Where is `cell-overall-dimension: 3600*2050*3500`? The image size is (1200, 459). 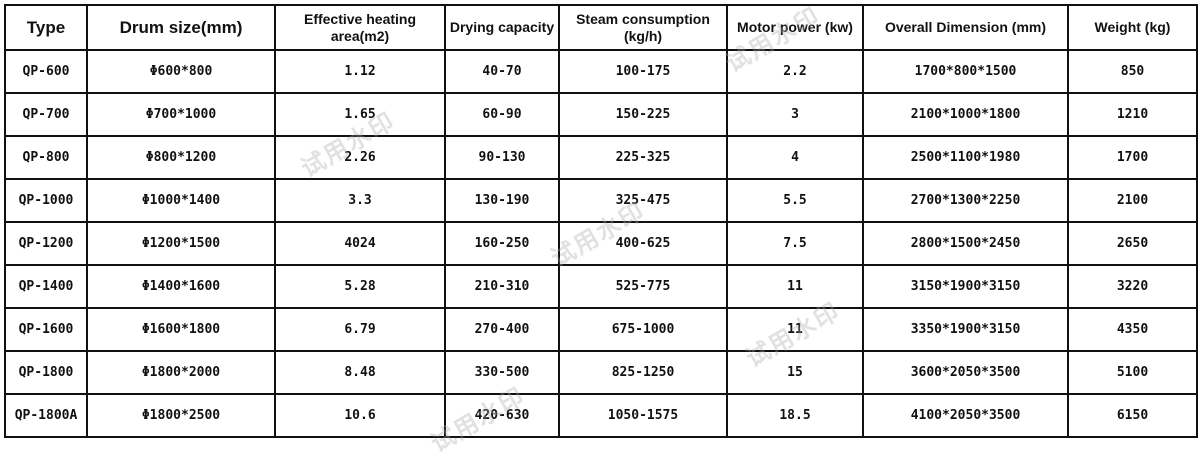 cell-overall-dimension: 3600*2050*3500 is located at coordinates (965, 372).